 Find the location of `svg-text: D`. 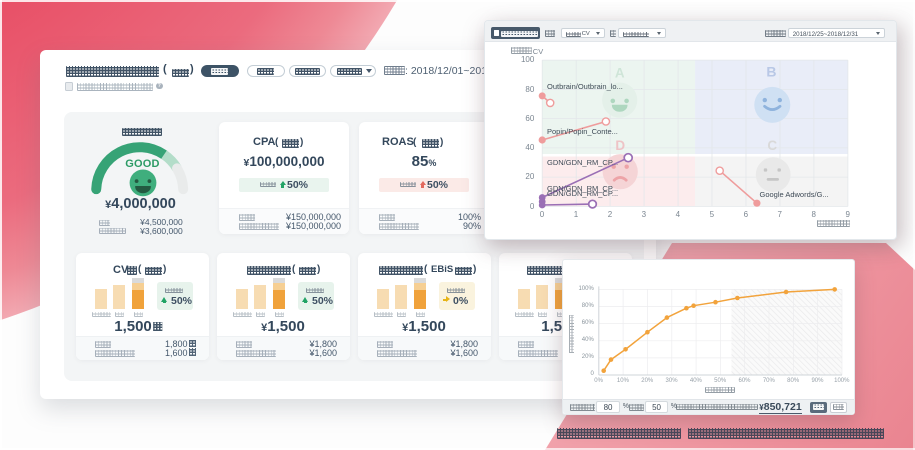

svg-text: D is located at coordinates (620, 145).